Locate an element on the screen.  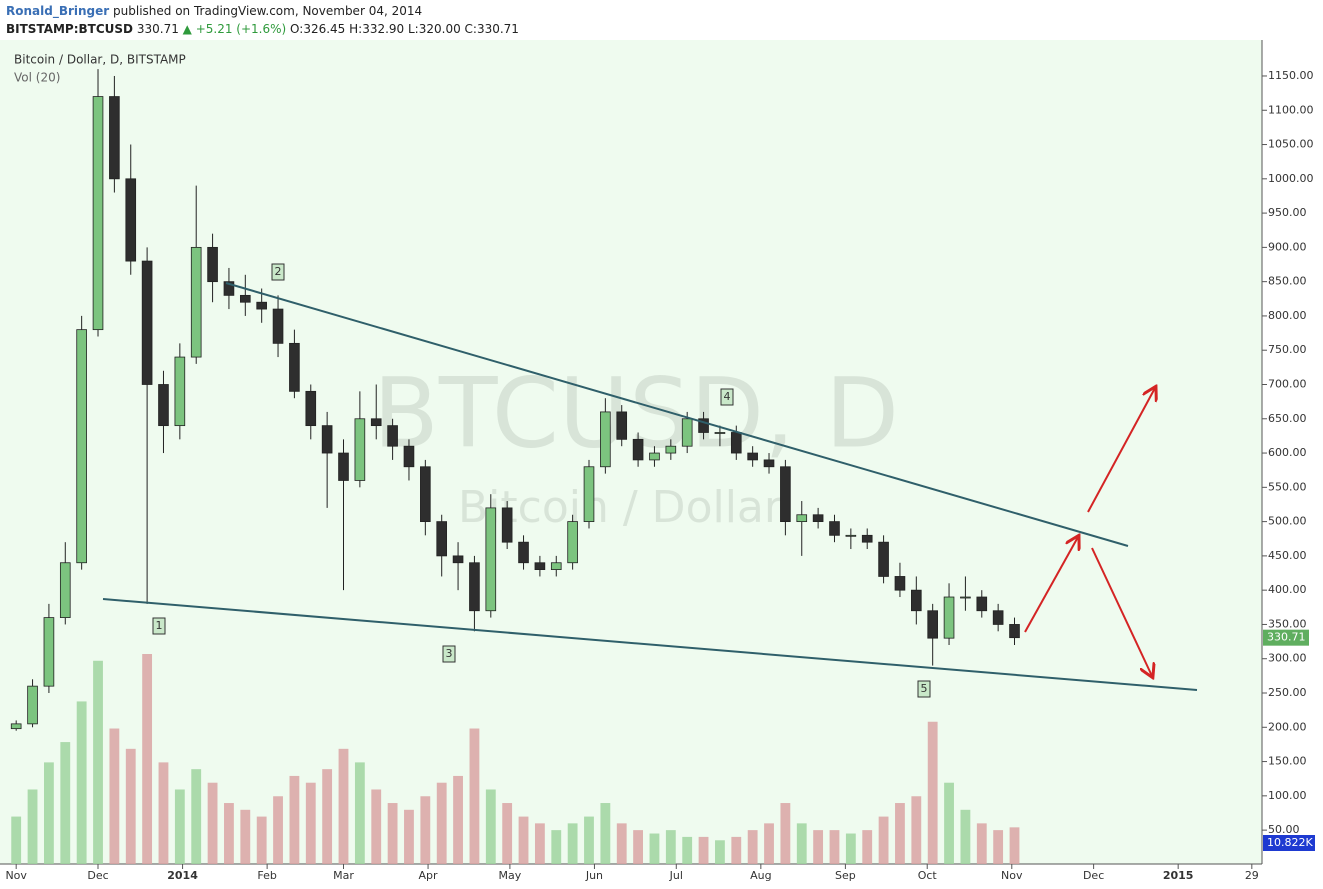
x-tick-label: Oct is located at coordinates (928, 875).